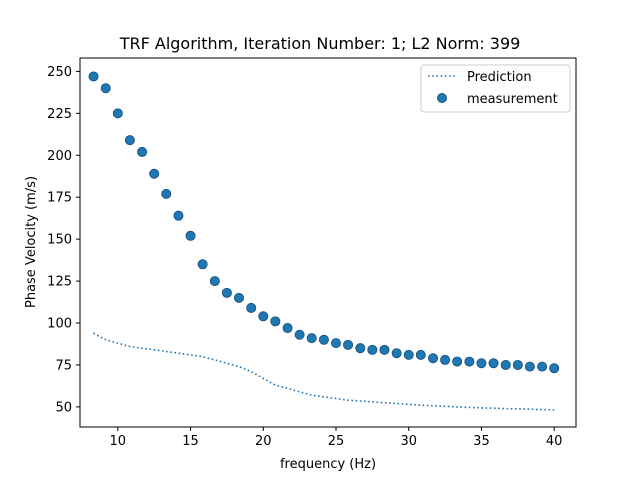 Image resolution: width=640 pixels, height=485 pixels. Describe the element at coordinates (59, 114) in the screenshot. I see `y-tick-label: 225` at that location.